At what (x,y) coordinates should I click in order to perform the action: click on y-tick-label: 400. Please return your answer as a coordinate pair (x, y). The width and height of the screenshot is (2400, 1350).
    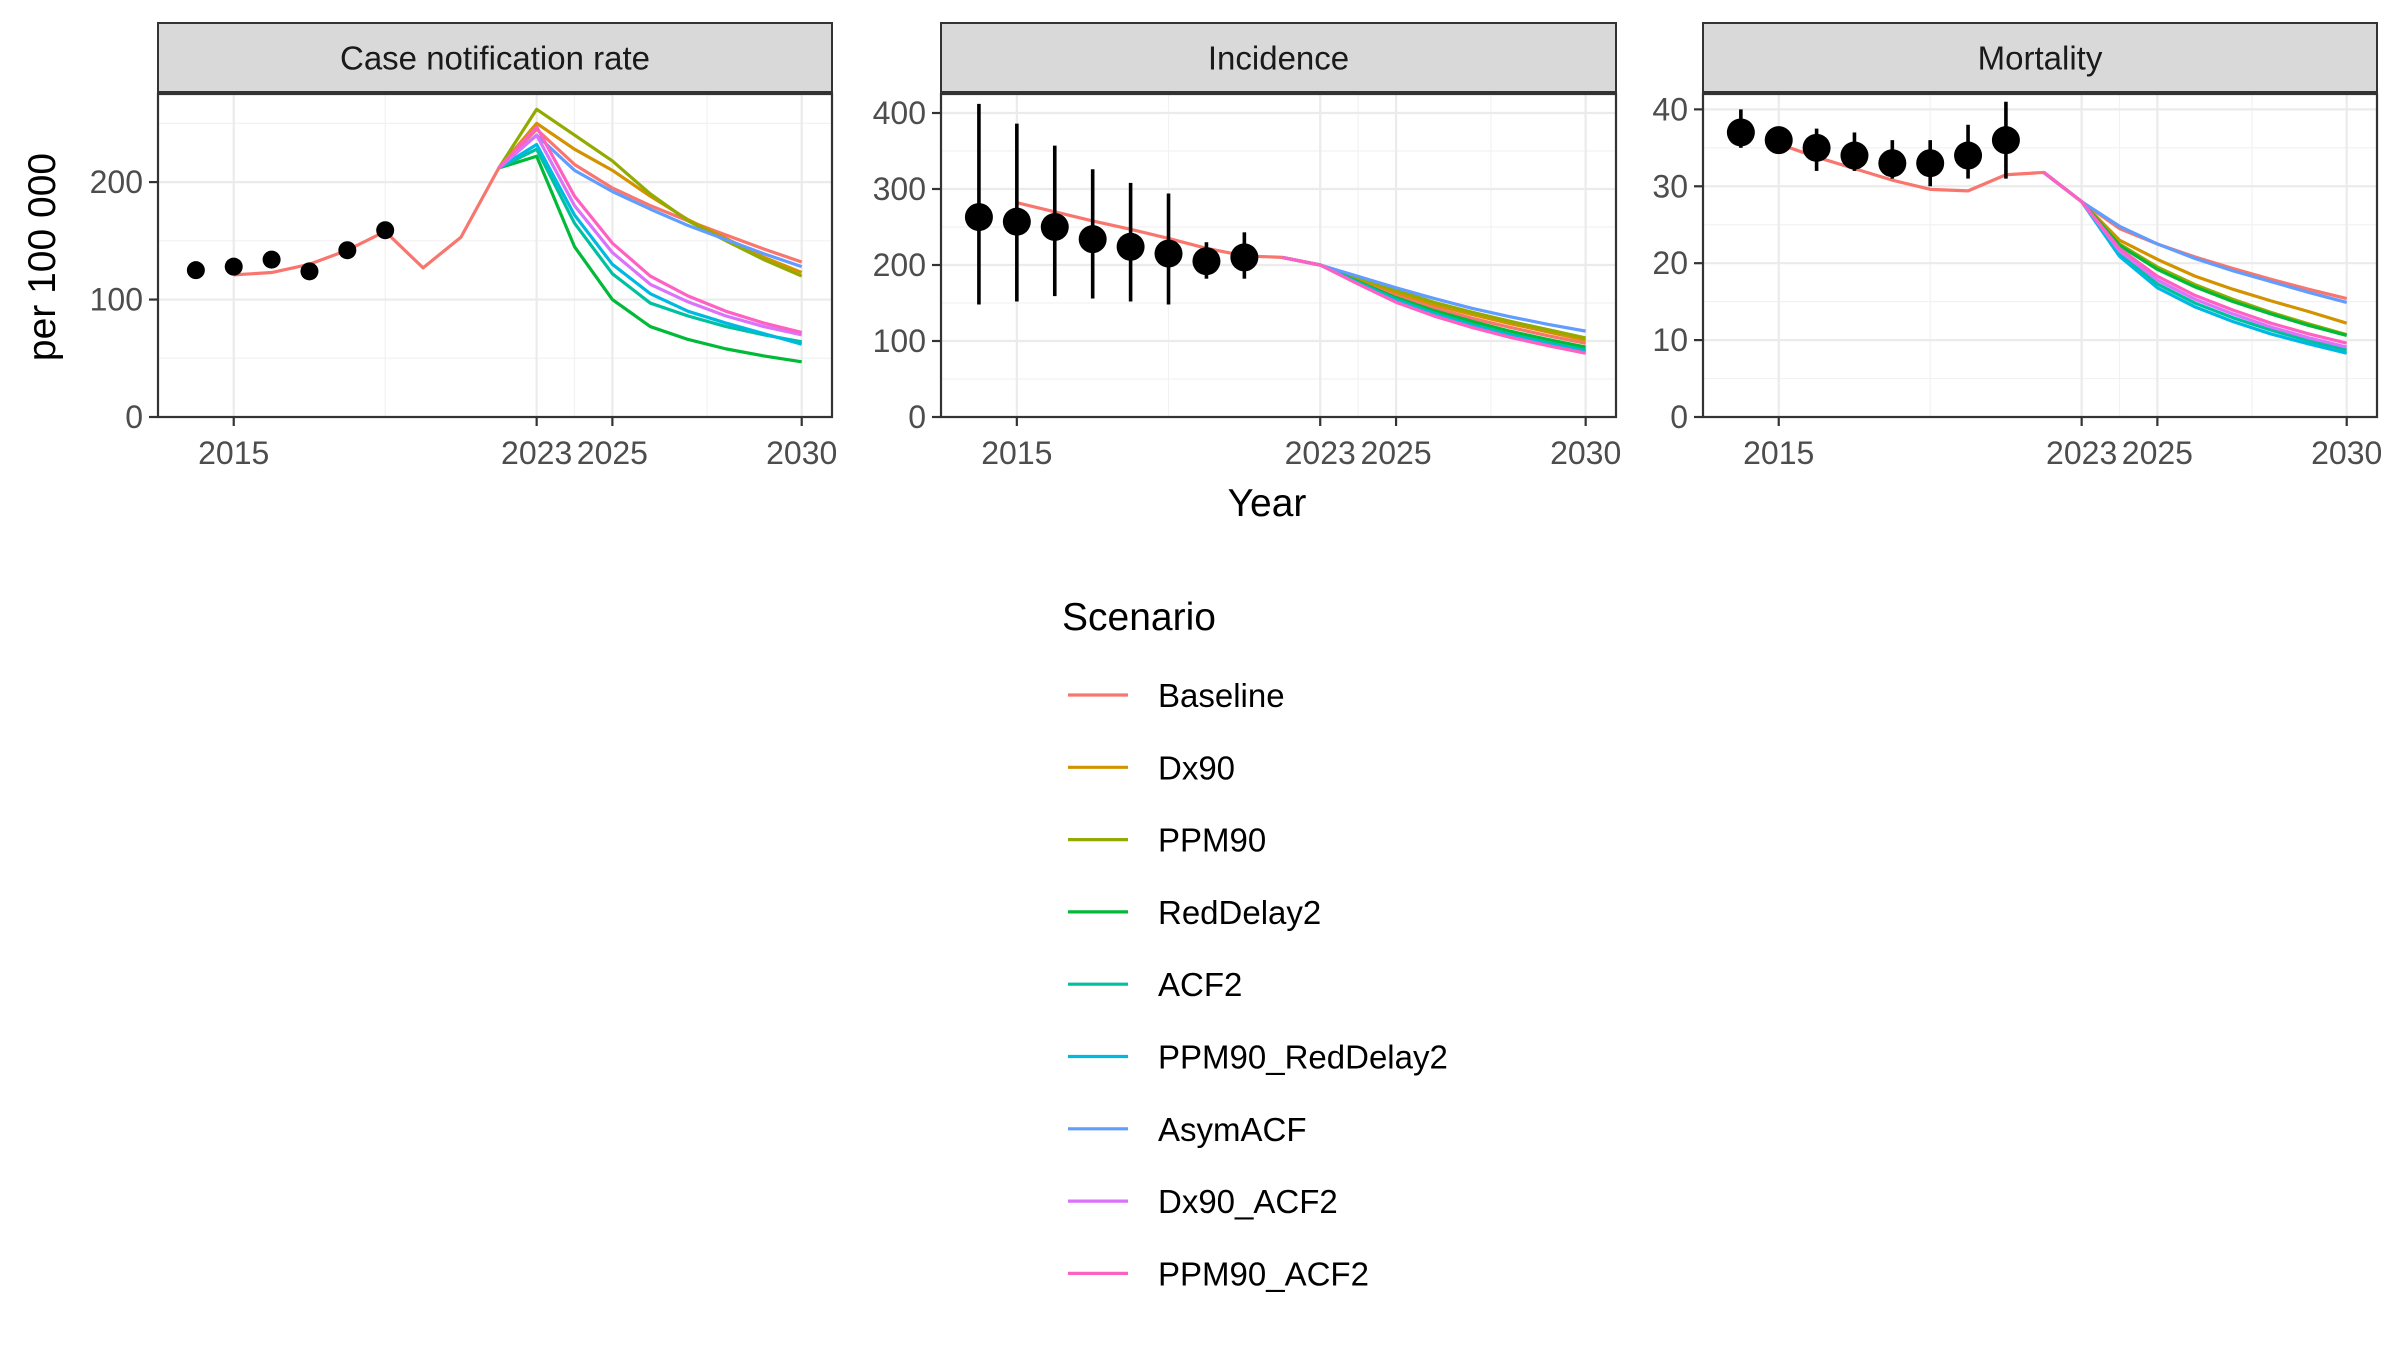
    Looking at the image, I should click on (899, 113).